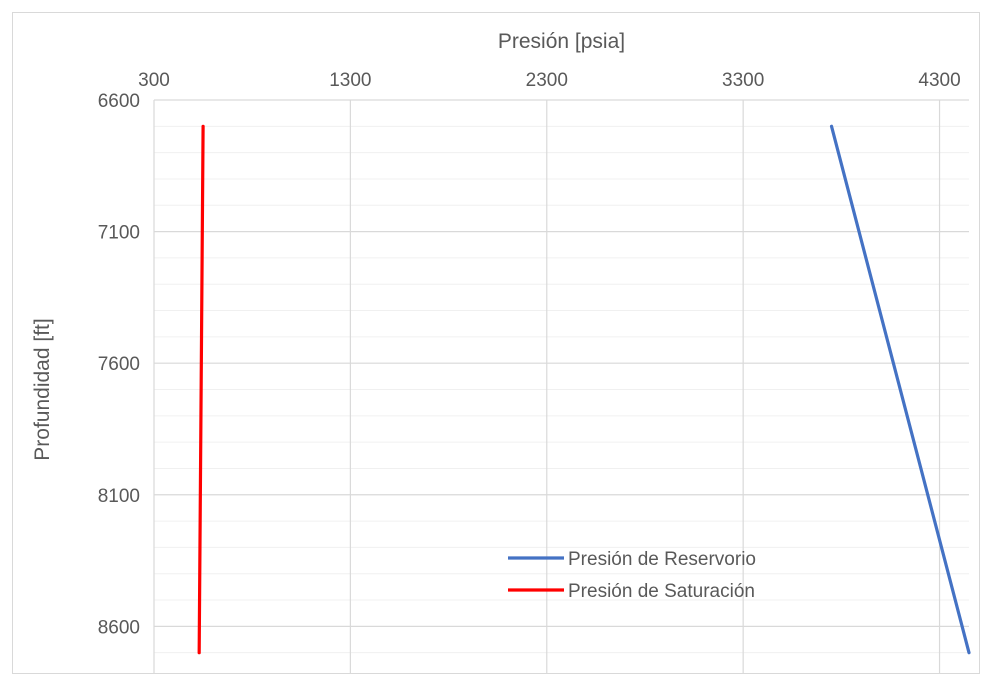  What do you see at coordinates (42, 389) in the screenshot?
I see `y-axis-title: Profundidad [ft]` at bounding box center [42, 389].